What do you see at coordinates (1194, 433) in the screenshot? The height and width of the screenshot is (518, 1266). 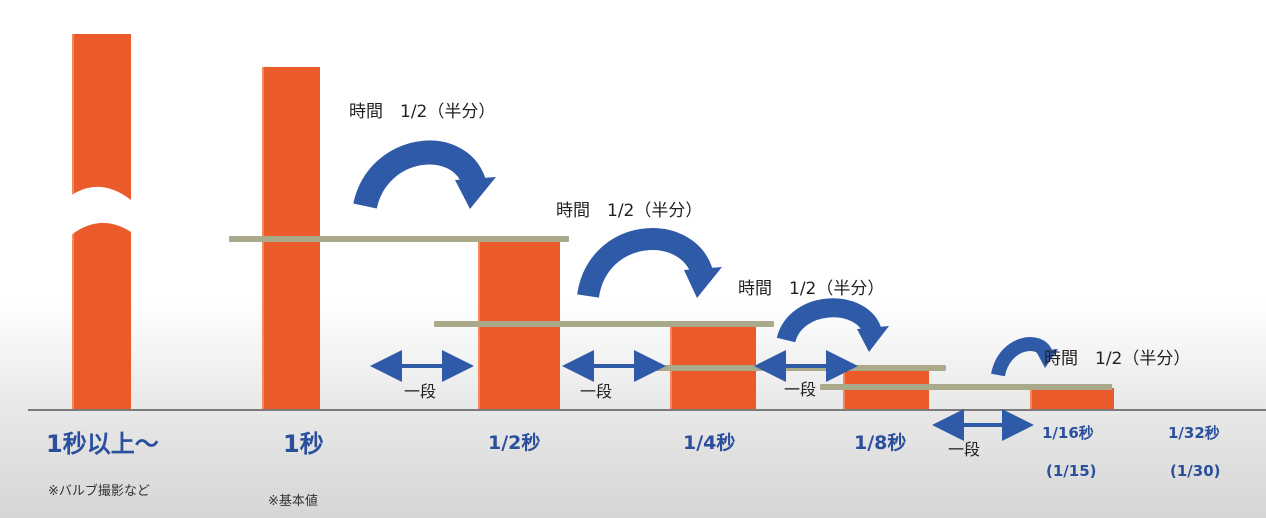 I see `label-1-32-second: 1/32秒` at bounding box center [1194, 433].